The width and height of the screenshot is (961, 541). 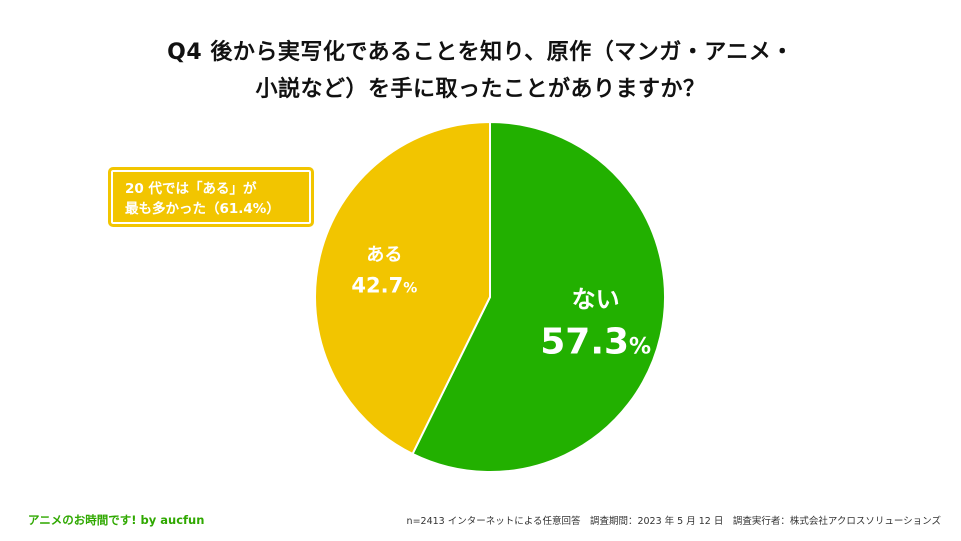 I want to click on callout-line-2: 最も多かった（61.4%）, so click(x=202, y=209).